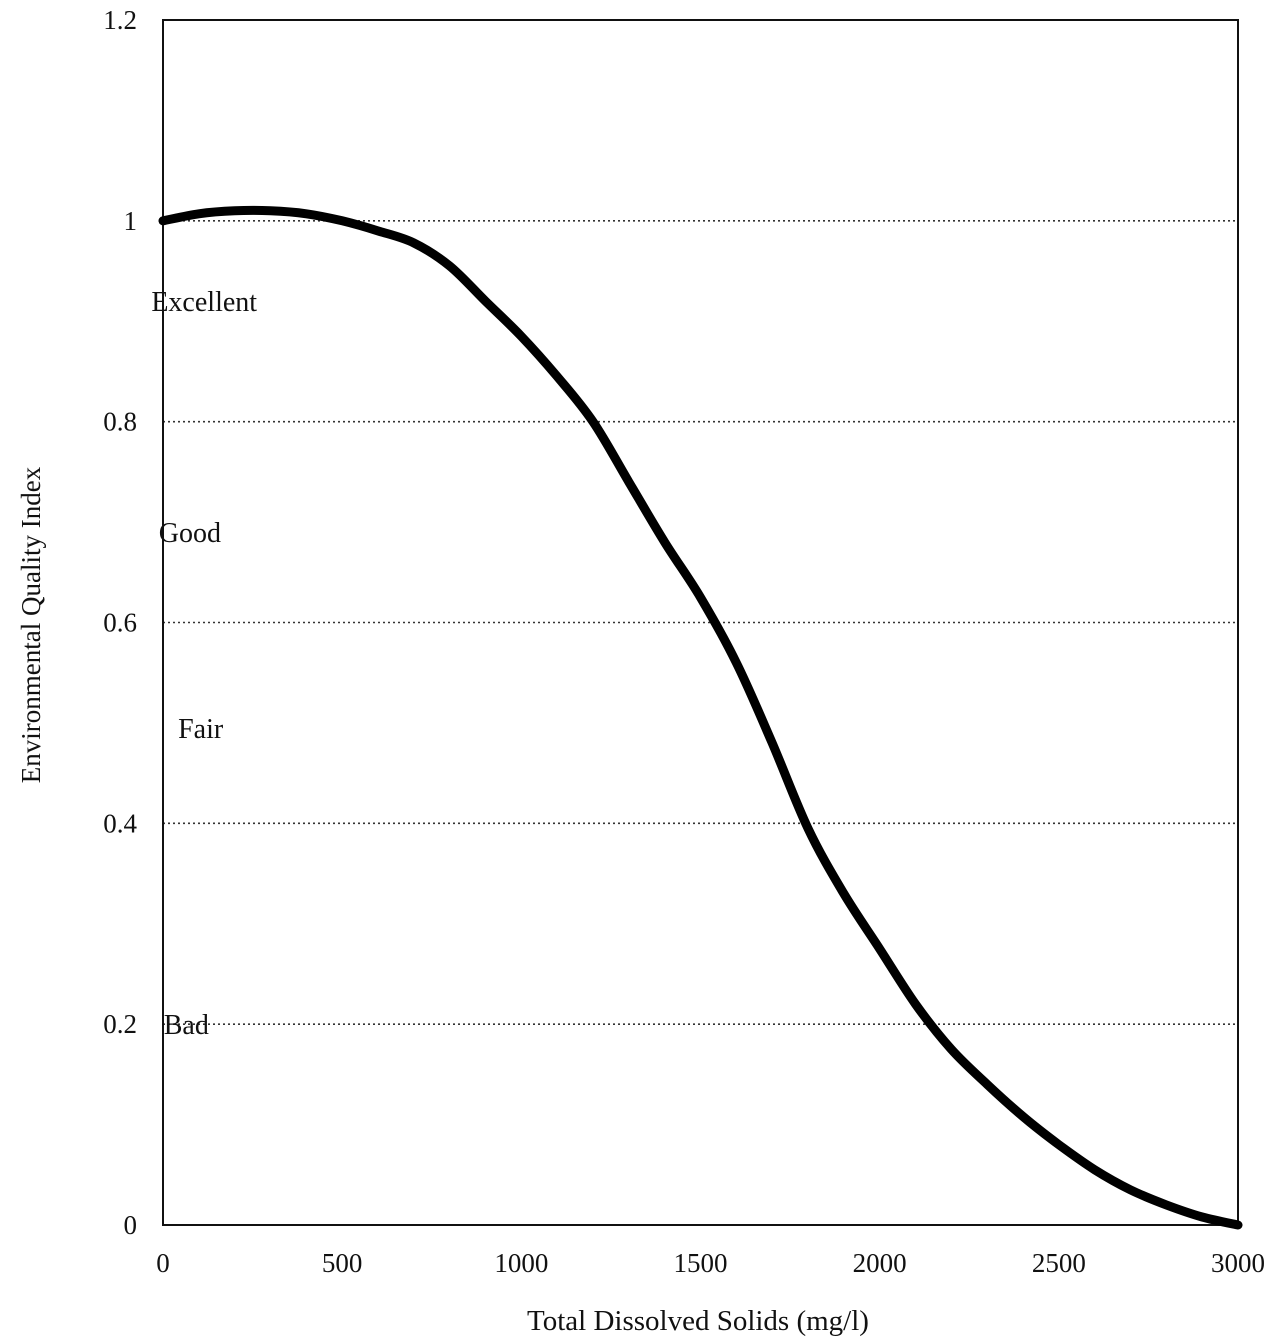 The image size is (1270, 1341). Describe the element at coordinates (120, 20) in the screenshot. I see `y-tick-label: 1.2` at that location.